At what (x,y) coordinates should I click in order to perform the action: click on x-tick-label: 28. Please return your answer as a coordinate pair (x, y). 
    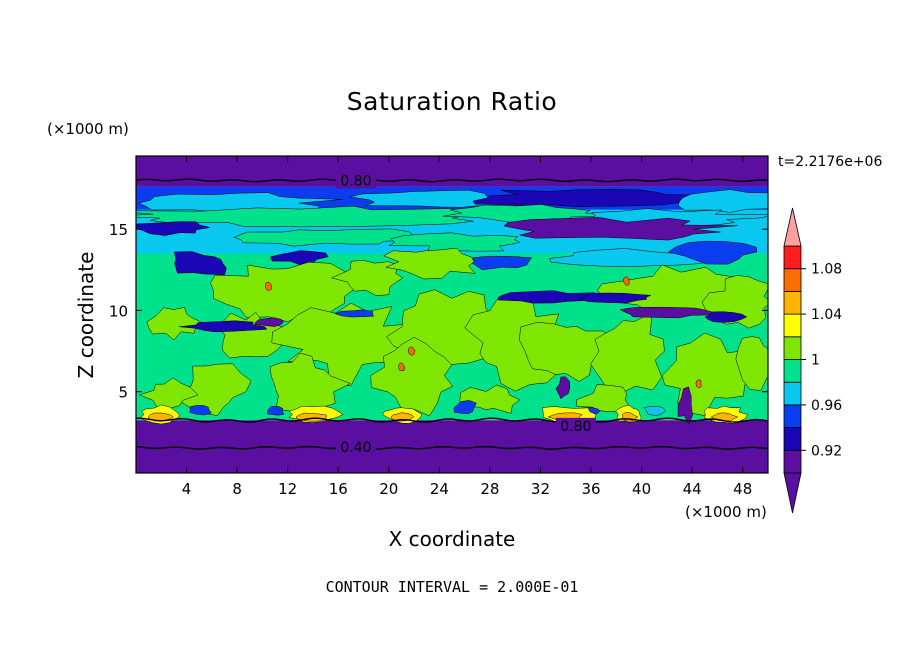
    Looking at the image, I should click on (489, 489).